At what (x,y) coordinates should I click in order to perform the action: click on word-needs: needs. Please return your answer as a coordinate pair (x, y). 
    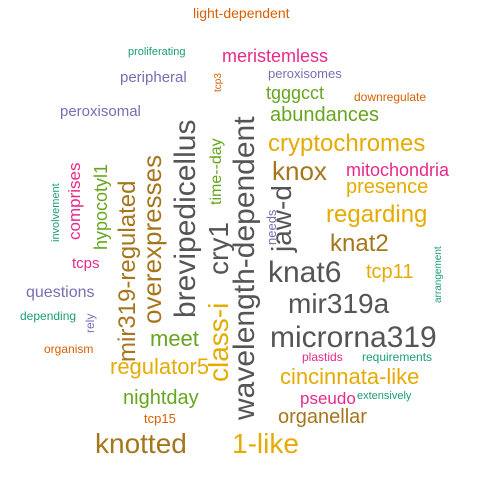
    Looking at the image, I should click on (271, 227).